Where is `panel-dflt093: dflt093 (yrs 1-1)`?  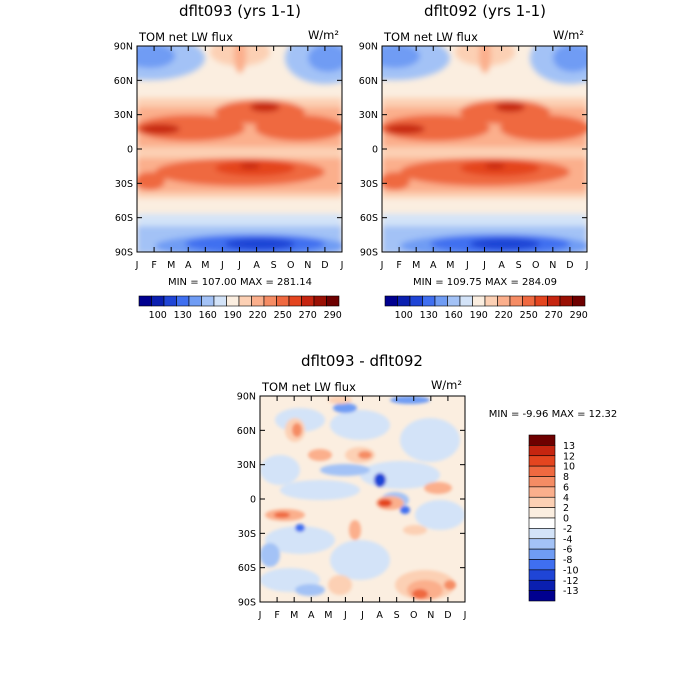 panel-dflt093: dflt093 (yrs 1-1) is located at coordinates (229, 161).